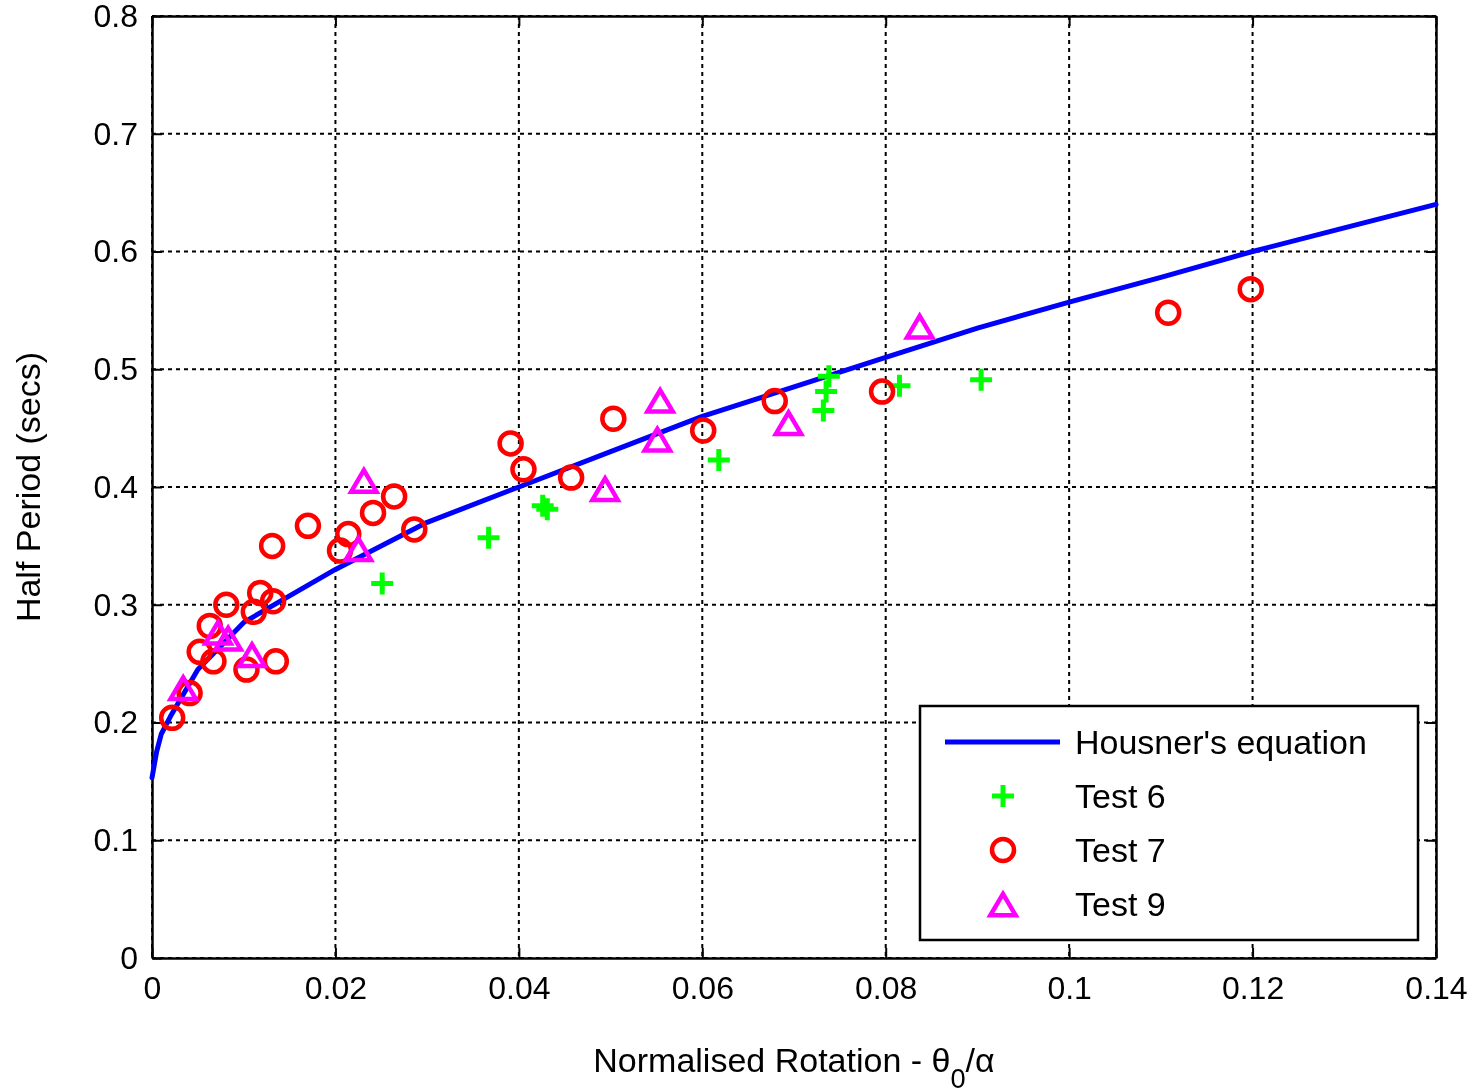 This screenshot has height=1088, width=1479. I want to click on x-tick-label: 0.1, so click(1069, 987).